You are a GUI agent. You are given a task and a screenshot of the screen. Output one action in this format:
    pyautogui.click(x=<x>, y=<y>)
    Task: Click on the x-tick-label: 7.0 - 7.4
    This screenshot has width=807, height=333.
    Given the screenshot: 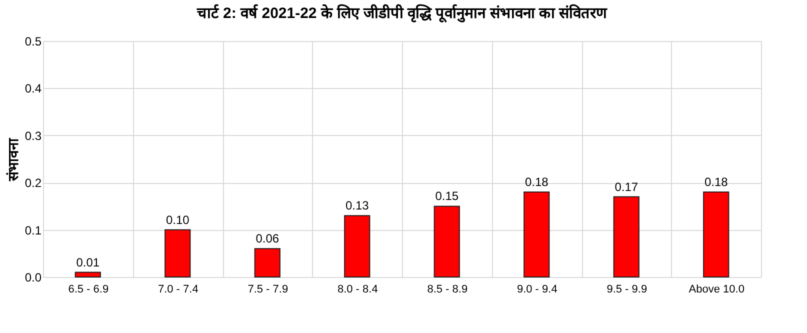 What is the action you would take?
    pyautogui.click(x=178, y=290)
    